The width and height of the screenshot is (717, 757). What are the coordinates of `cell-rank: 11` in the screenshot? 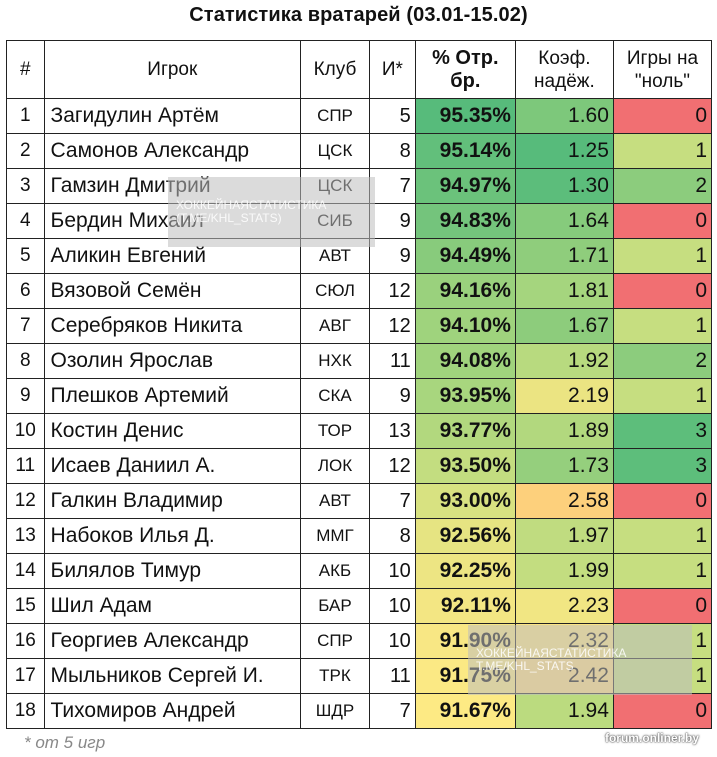 It's located at (25, 466).